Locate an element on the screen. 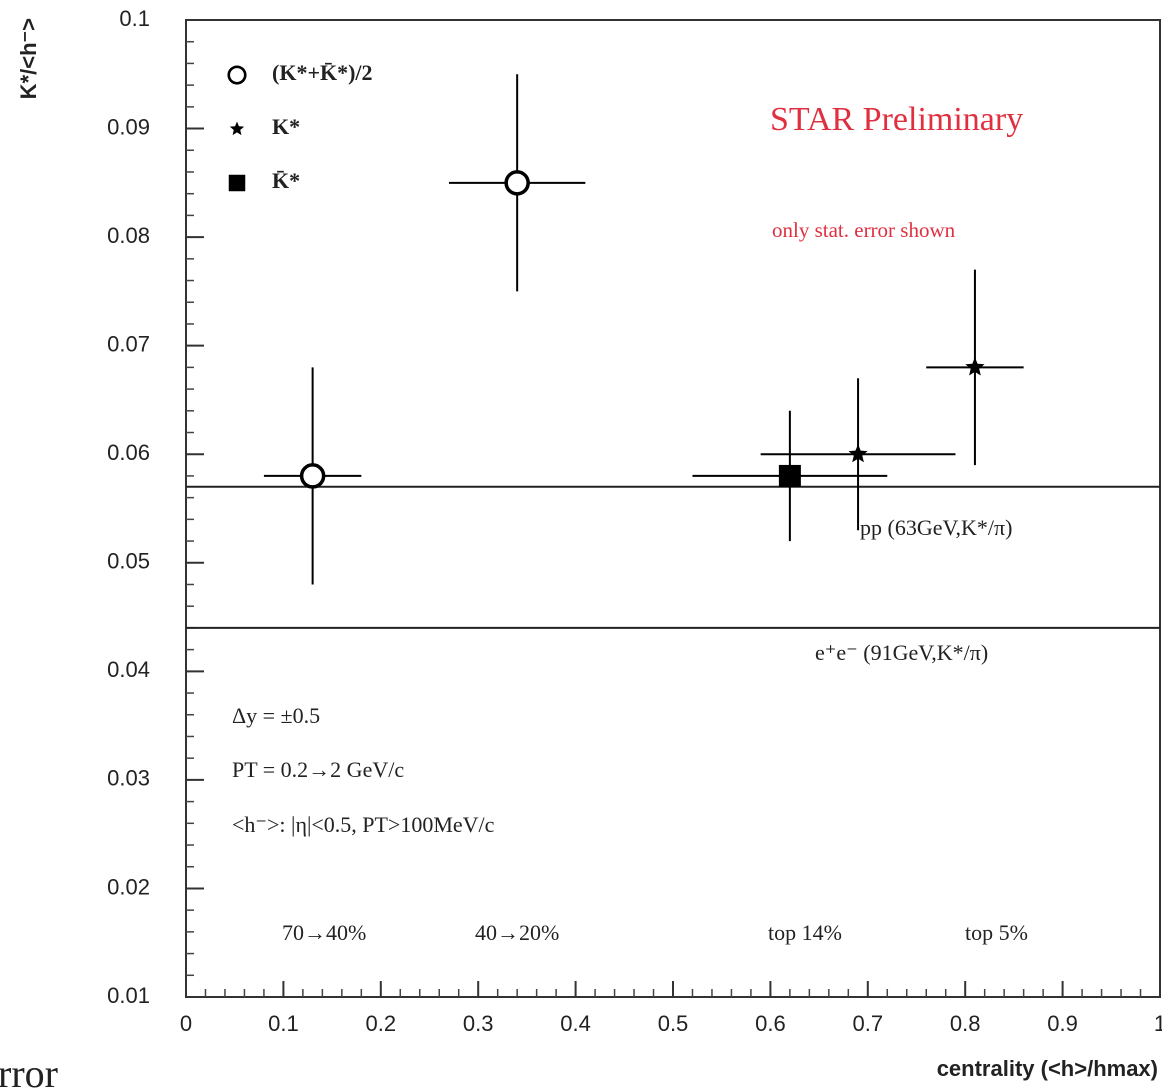  rapidity-note: Δy = ±0.5 is located at coordinates (276, 715).